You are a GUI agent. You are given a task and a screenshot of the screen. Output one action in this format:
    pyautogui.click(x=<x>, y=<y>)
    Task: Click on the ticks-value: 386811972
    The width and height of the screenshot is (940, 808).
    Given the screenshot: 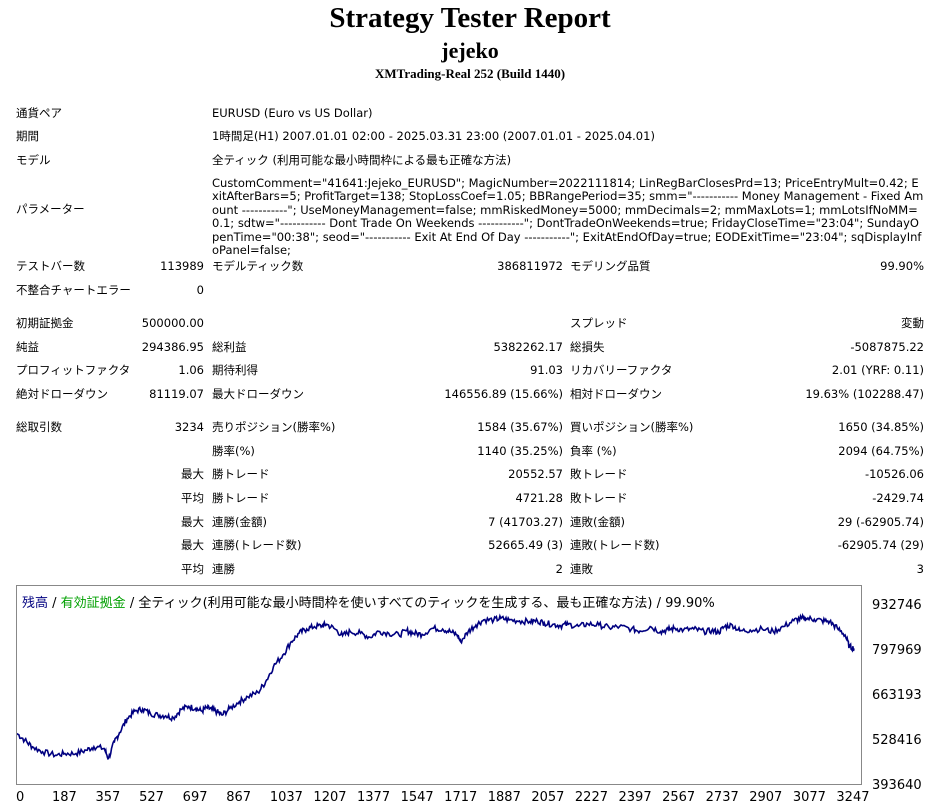 What is the action you would take?
    pyautogui.click(x=530, y=266)
    